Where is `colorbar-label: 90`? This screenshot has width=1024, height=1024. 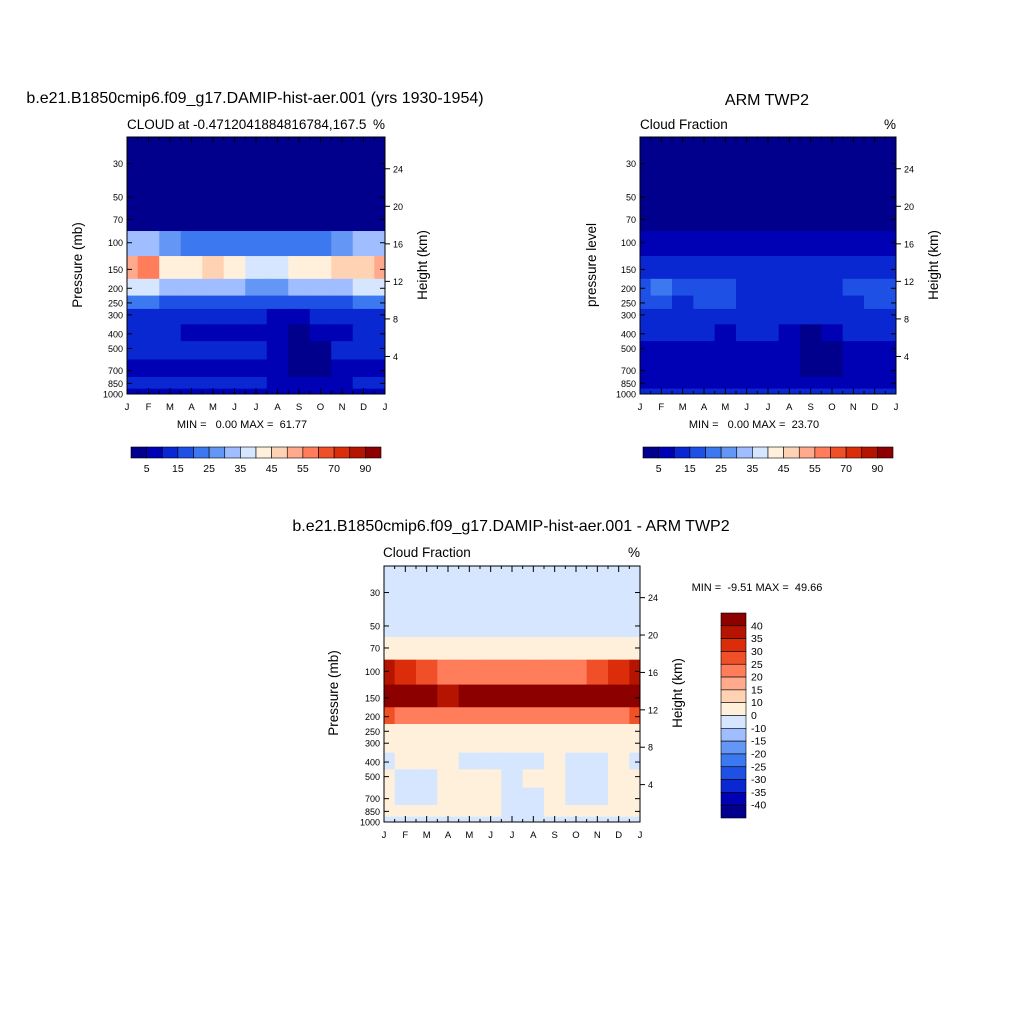 colorbar-label: 90 is located at coordinates (878, 469).